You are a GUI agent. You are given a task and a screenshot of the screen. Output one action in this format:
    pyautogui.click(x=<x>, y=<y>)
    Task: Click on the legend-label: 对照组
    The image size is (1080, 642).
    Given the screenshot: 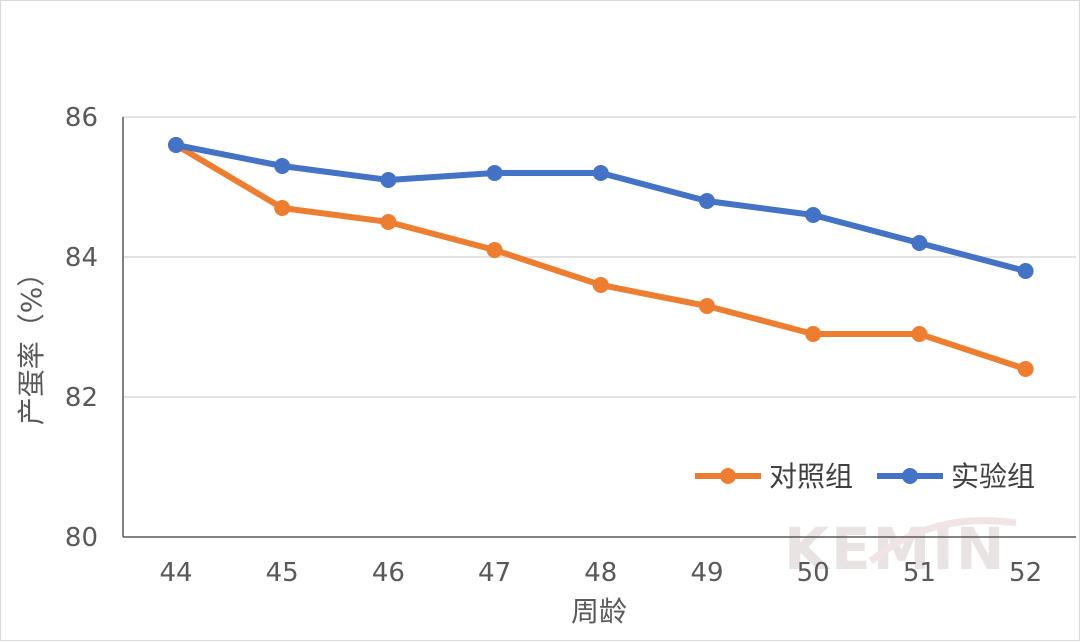 What is the action you would take?
    pyautogui.click(x=811, y=476)
    